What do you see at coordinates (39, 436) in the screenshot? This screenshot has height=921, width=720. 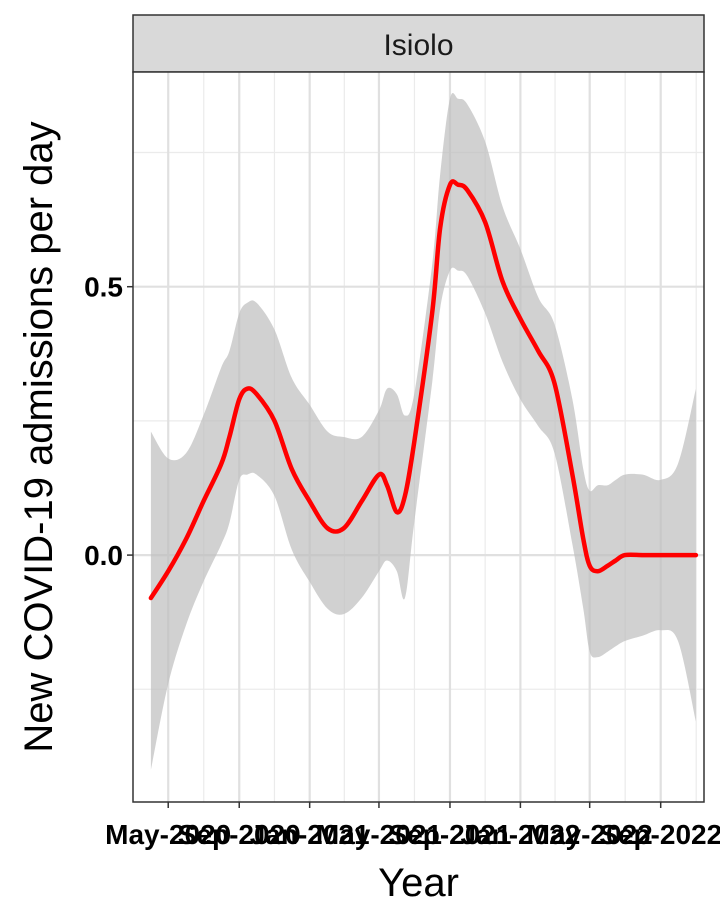 I see `y-axis-title: New COVID-19 admissions per day` at bounding box center [39, 436].